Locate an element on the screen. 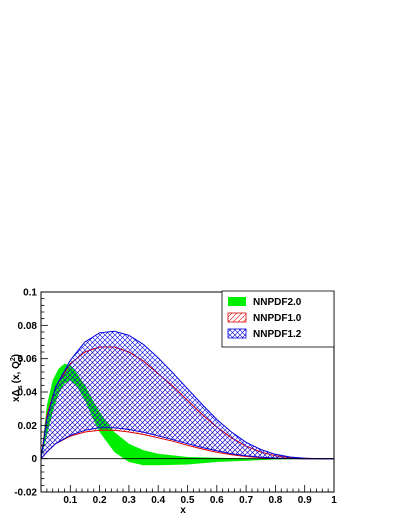  x-tick-label: 0.1 is located at coordinates (70, 500).